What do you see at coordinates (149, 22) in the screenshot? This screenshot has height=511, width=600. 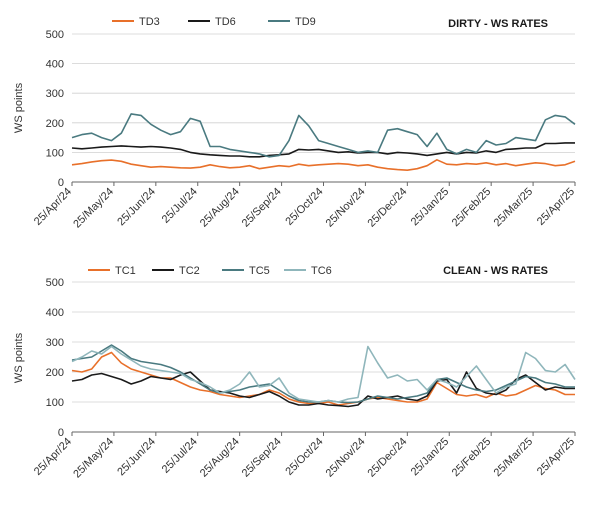 I see `legend-label-td3: TD3` at bounding box center [149, 22].